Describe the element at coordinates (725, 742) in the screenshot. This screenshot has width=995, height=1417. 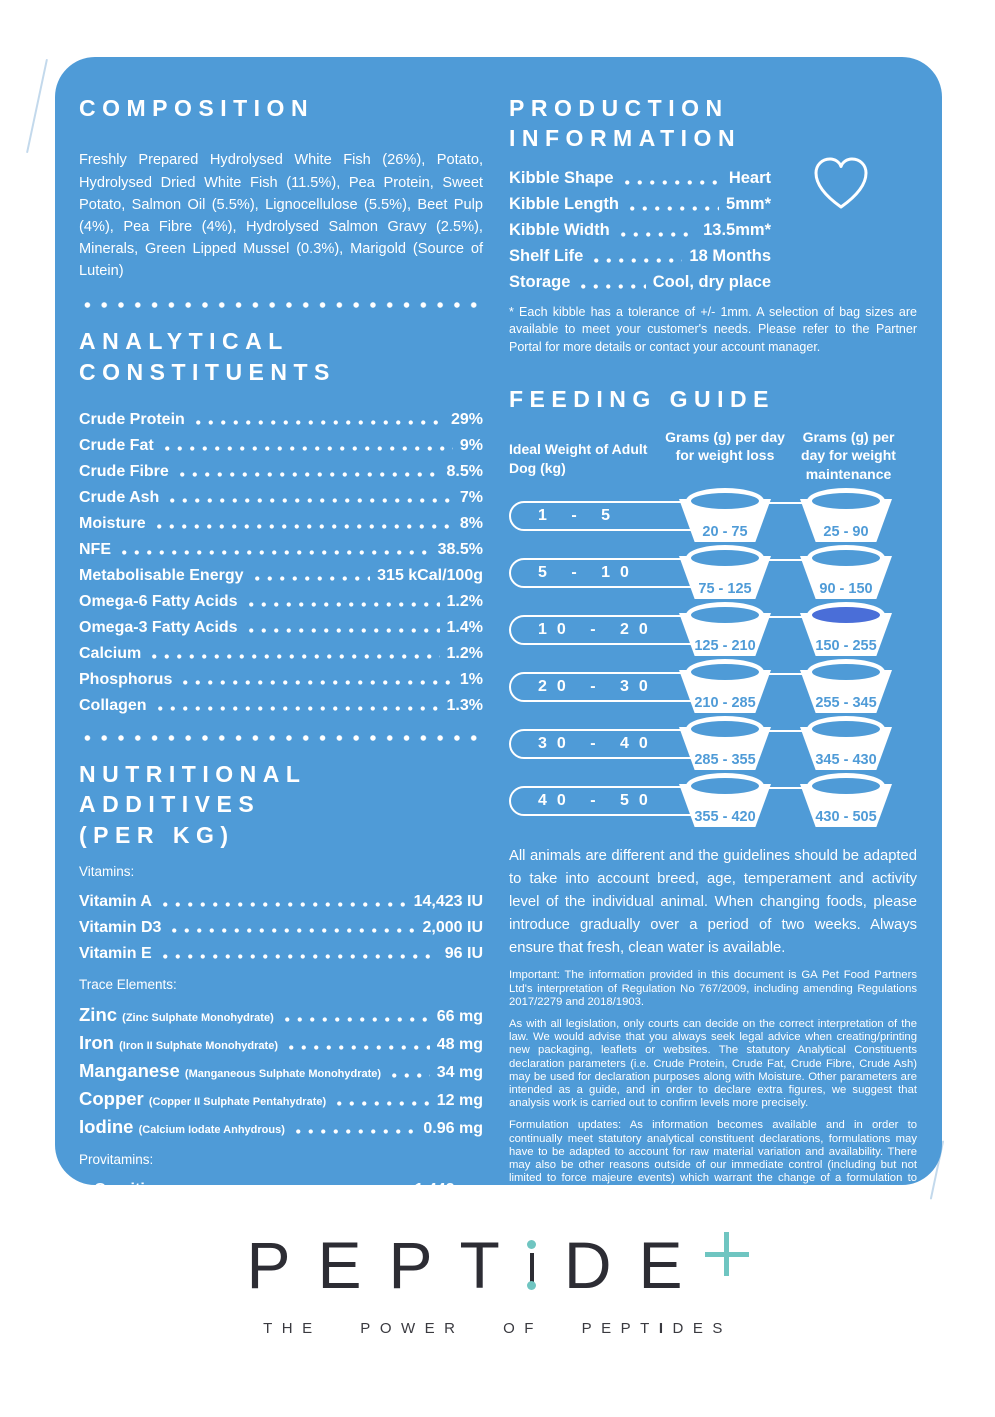
I see `bowl-icon-weight-loss: 285 - 355` at that location.